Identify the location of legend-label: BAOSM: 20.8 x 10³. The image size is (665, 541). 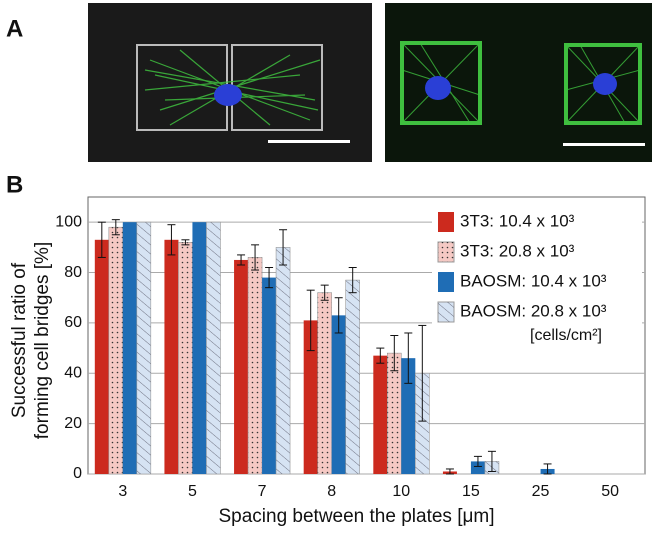
(533, 310).